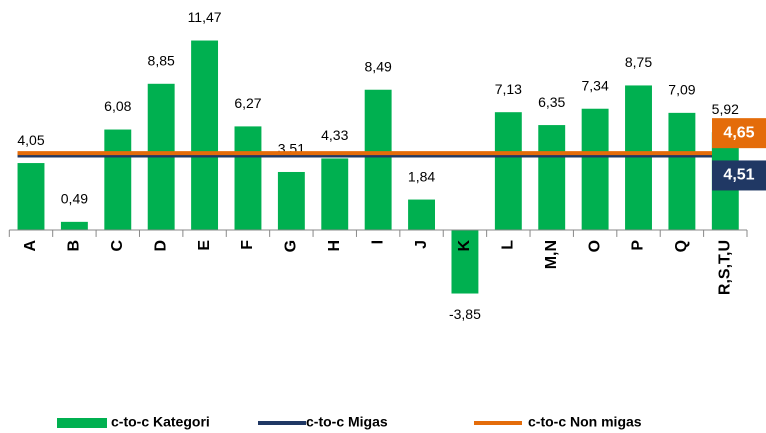  I want to click on legend-label: c-to-c Non migas, so click(585, 422).